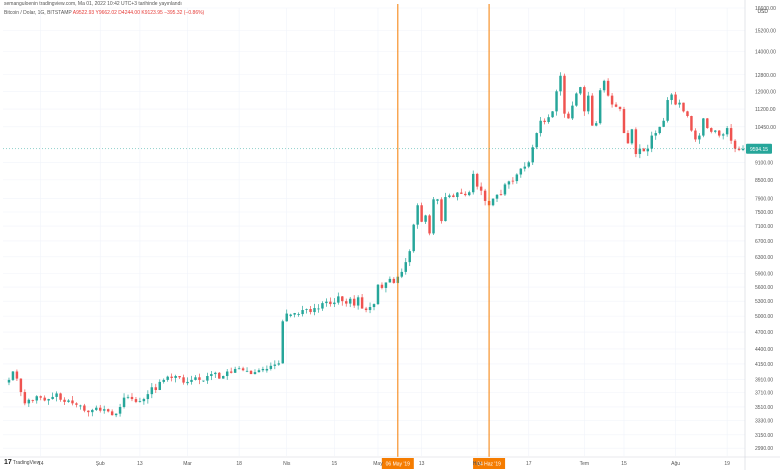  Describe the element at coordinates (8, 462) in the screenshot. I see `tradingview-mark-icon: 17` at that location.